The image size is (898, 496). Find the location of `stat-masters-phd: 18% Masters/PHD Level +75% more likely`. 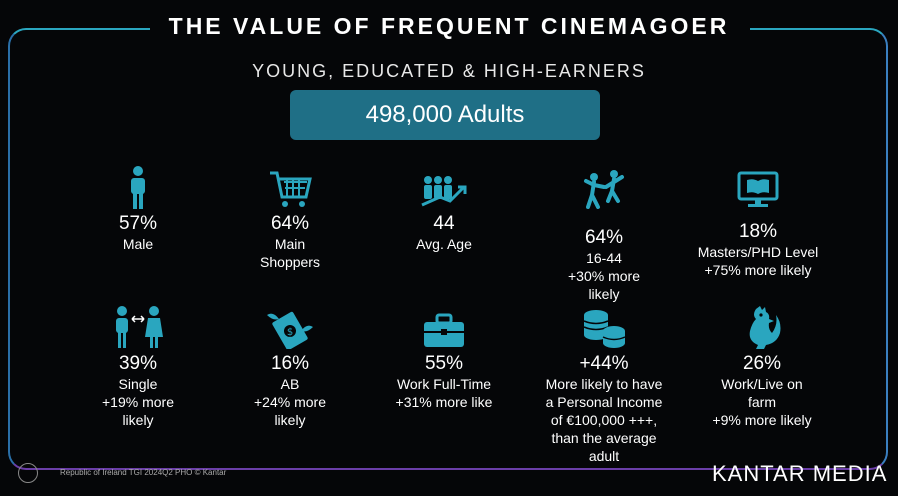

stat-masters-phd: 18% Masters/PHD Level +75% more likely is located at coordinates (758, 221).